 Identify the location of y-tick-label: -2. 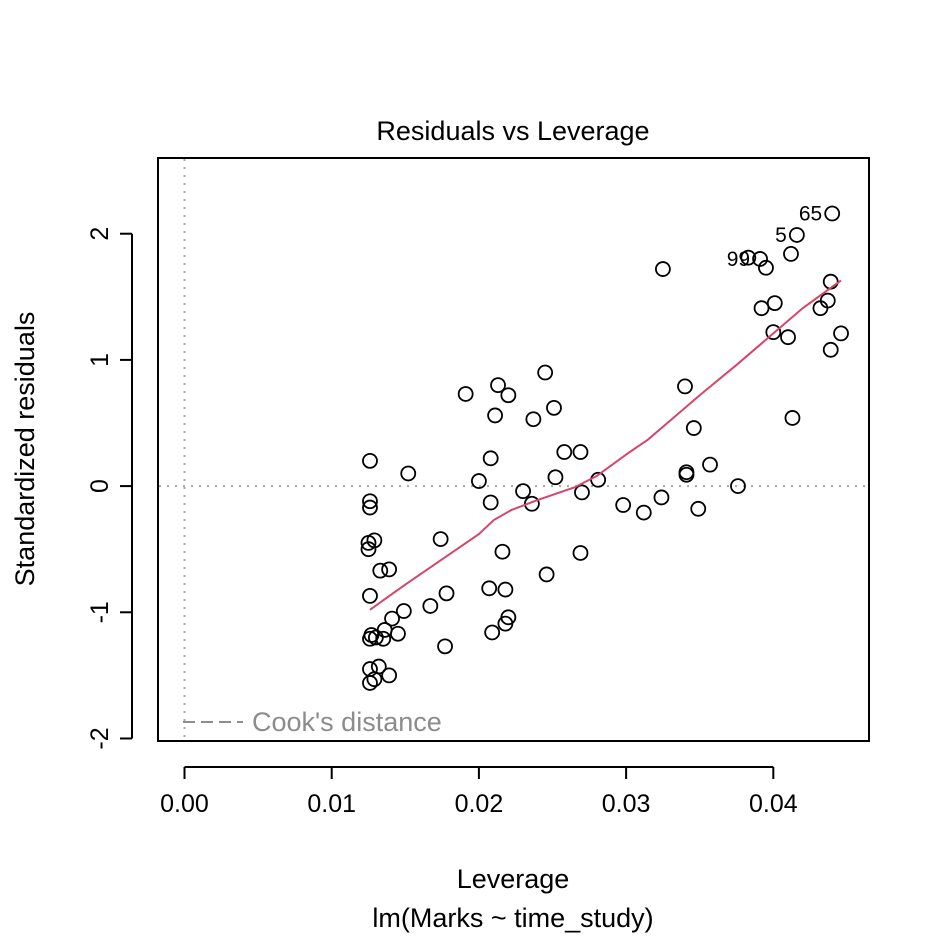
(100, 738).